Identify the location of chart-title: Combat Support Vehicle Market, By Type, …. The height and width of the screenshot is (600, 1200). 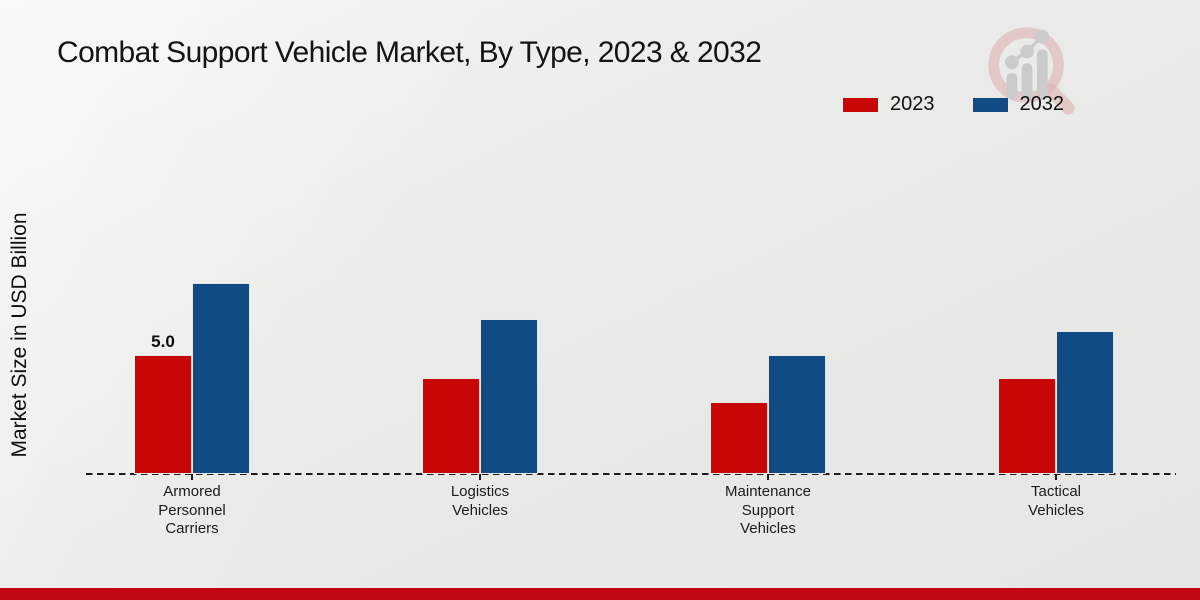
(409, 52).